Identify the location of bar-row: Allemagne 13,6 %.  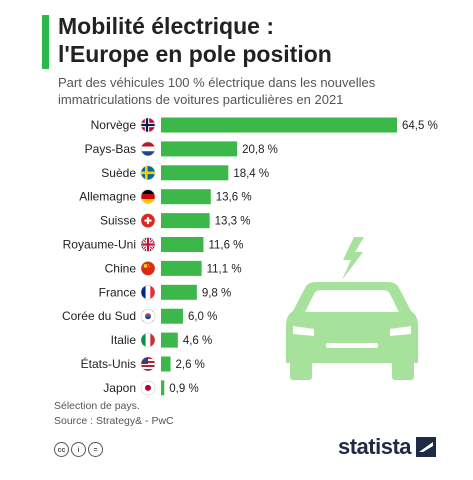
(165, 197).